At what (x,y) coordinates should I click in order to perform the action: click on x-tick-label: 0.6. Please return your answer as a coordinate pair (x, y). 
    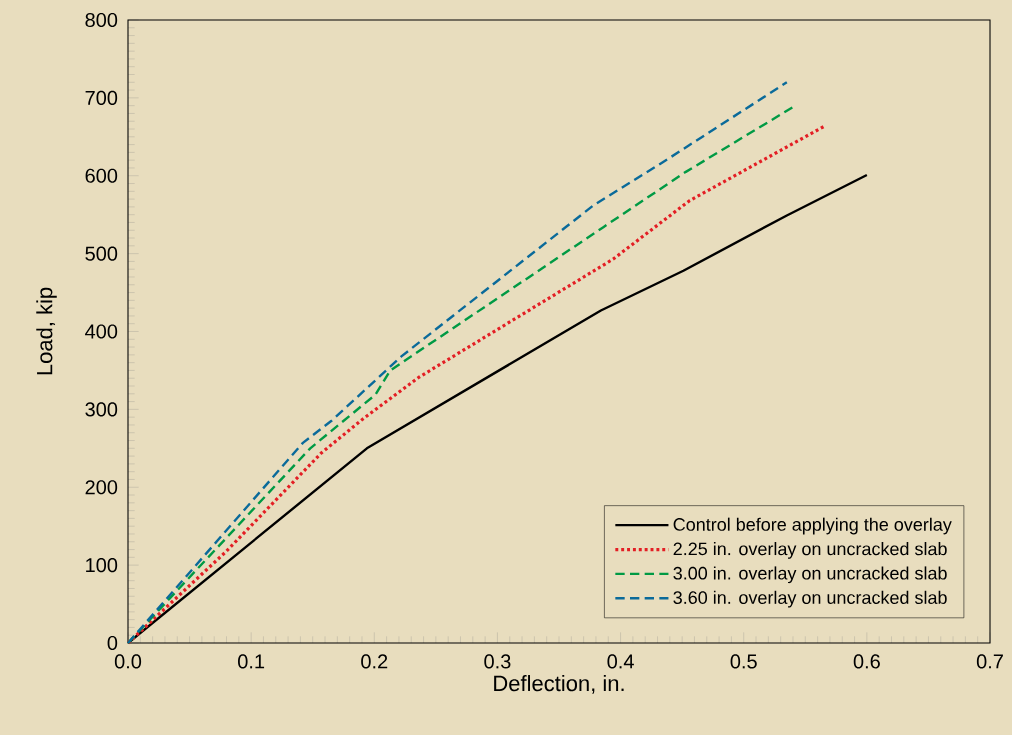
    Looking at the image, I should click on (866, 661).